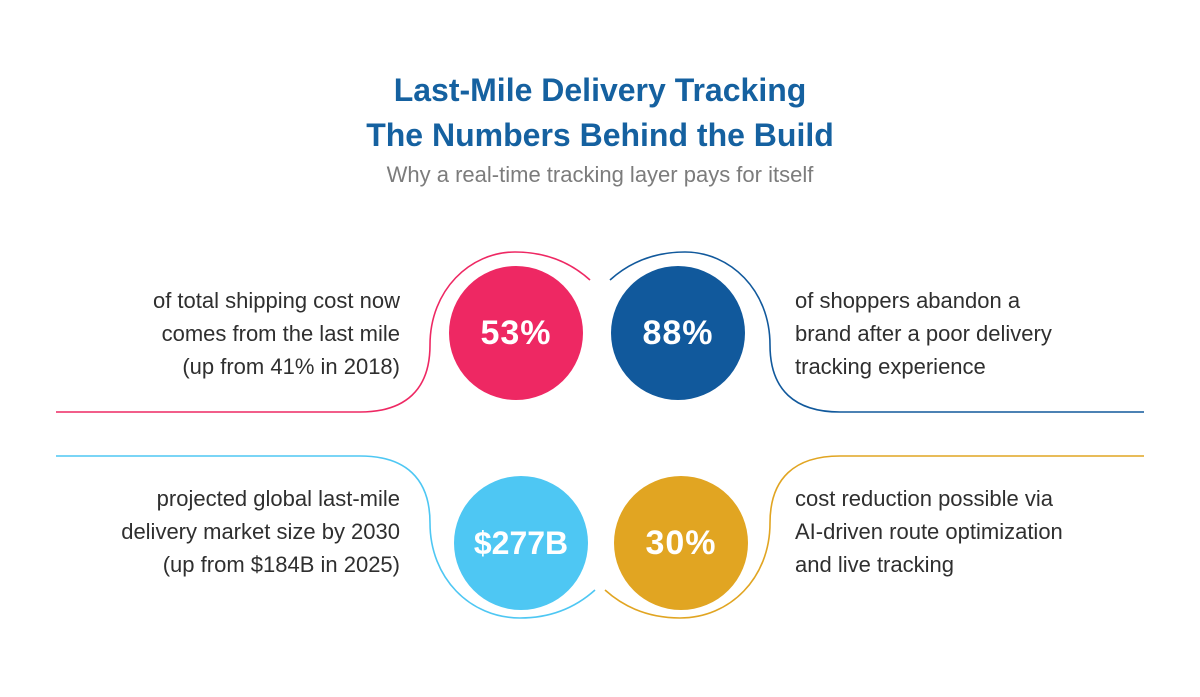  Describe the element at coordinates (600, 135) in the screenshot. I see `title-line-2: The Numbers Behind the Build` at that location.